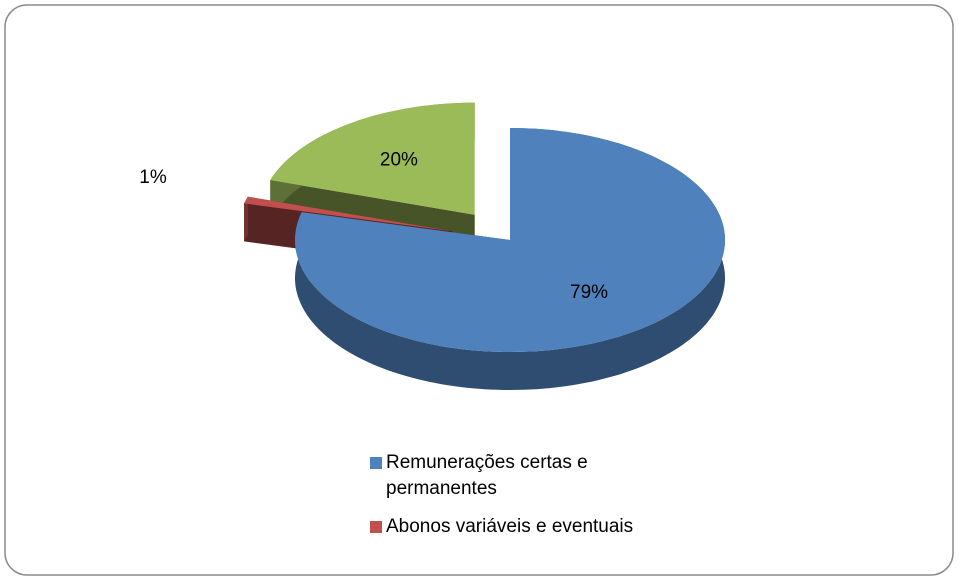 The image size is (959, 581). Describe the element at coordinates (246, 219) in the screenshot. I see `slice-wall` at that location.